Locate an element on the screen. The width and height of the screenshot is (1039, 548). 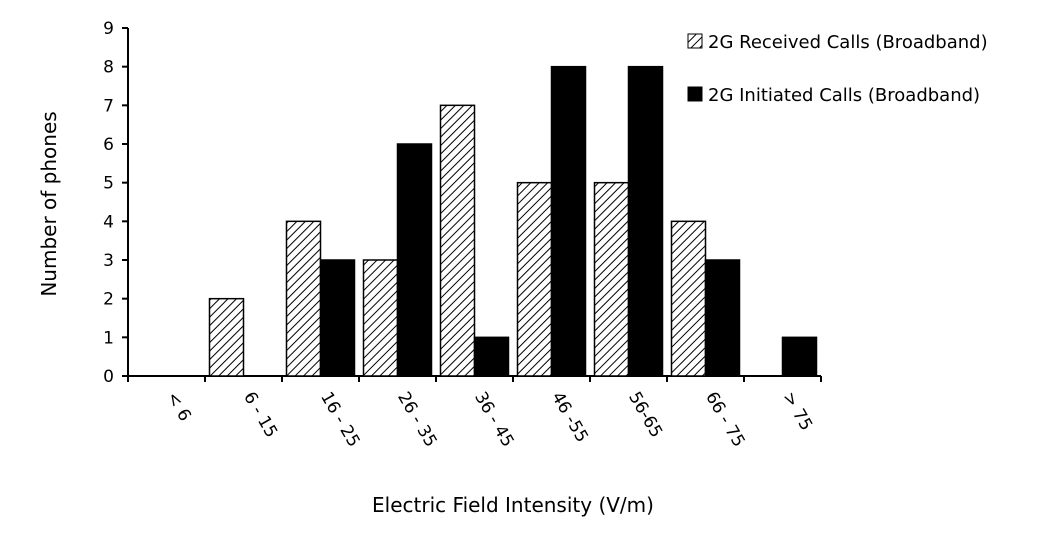
x-tick-label: 16 - 25 is located at coordinates (339, 420).